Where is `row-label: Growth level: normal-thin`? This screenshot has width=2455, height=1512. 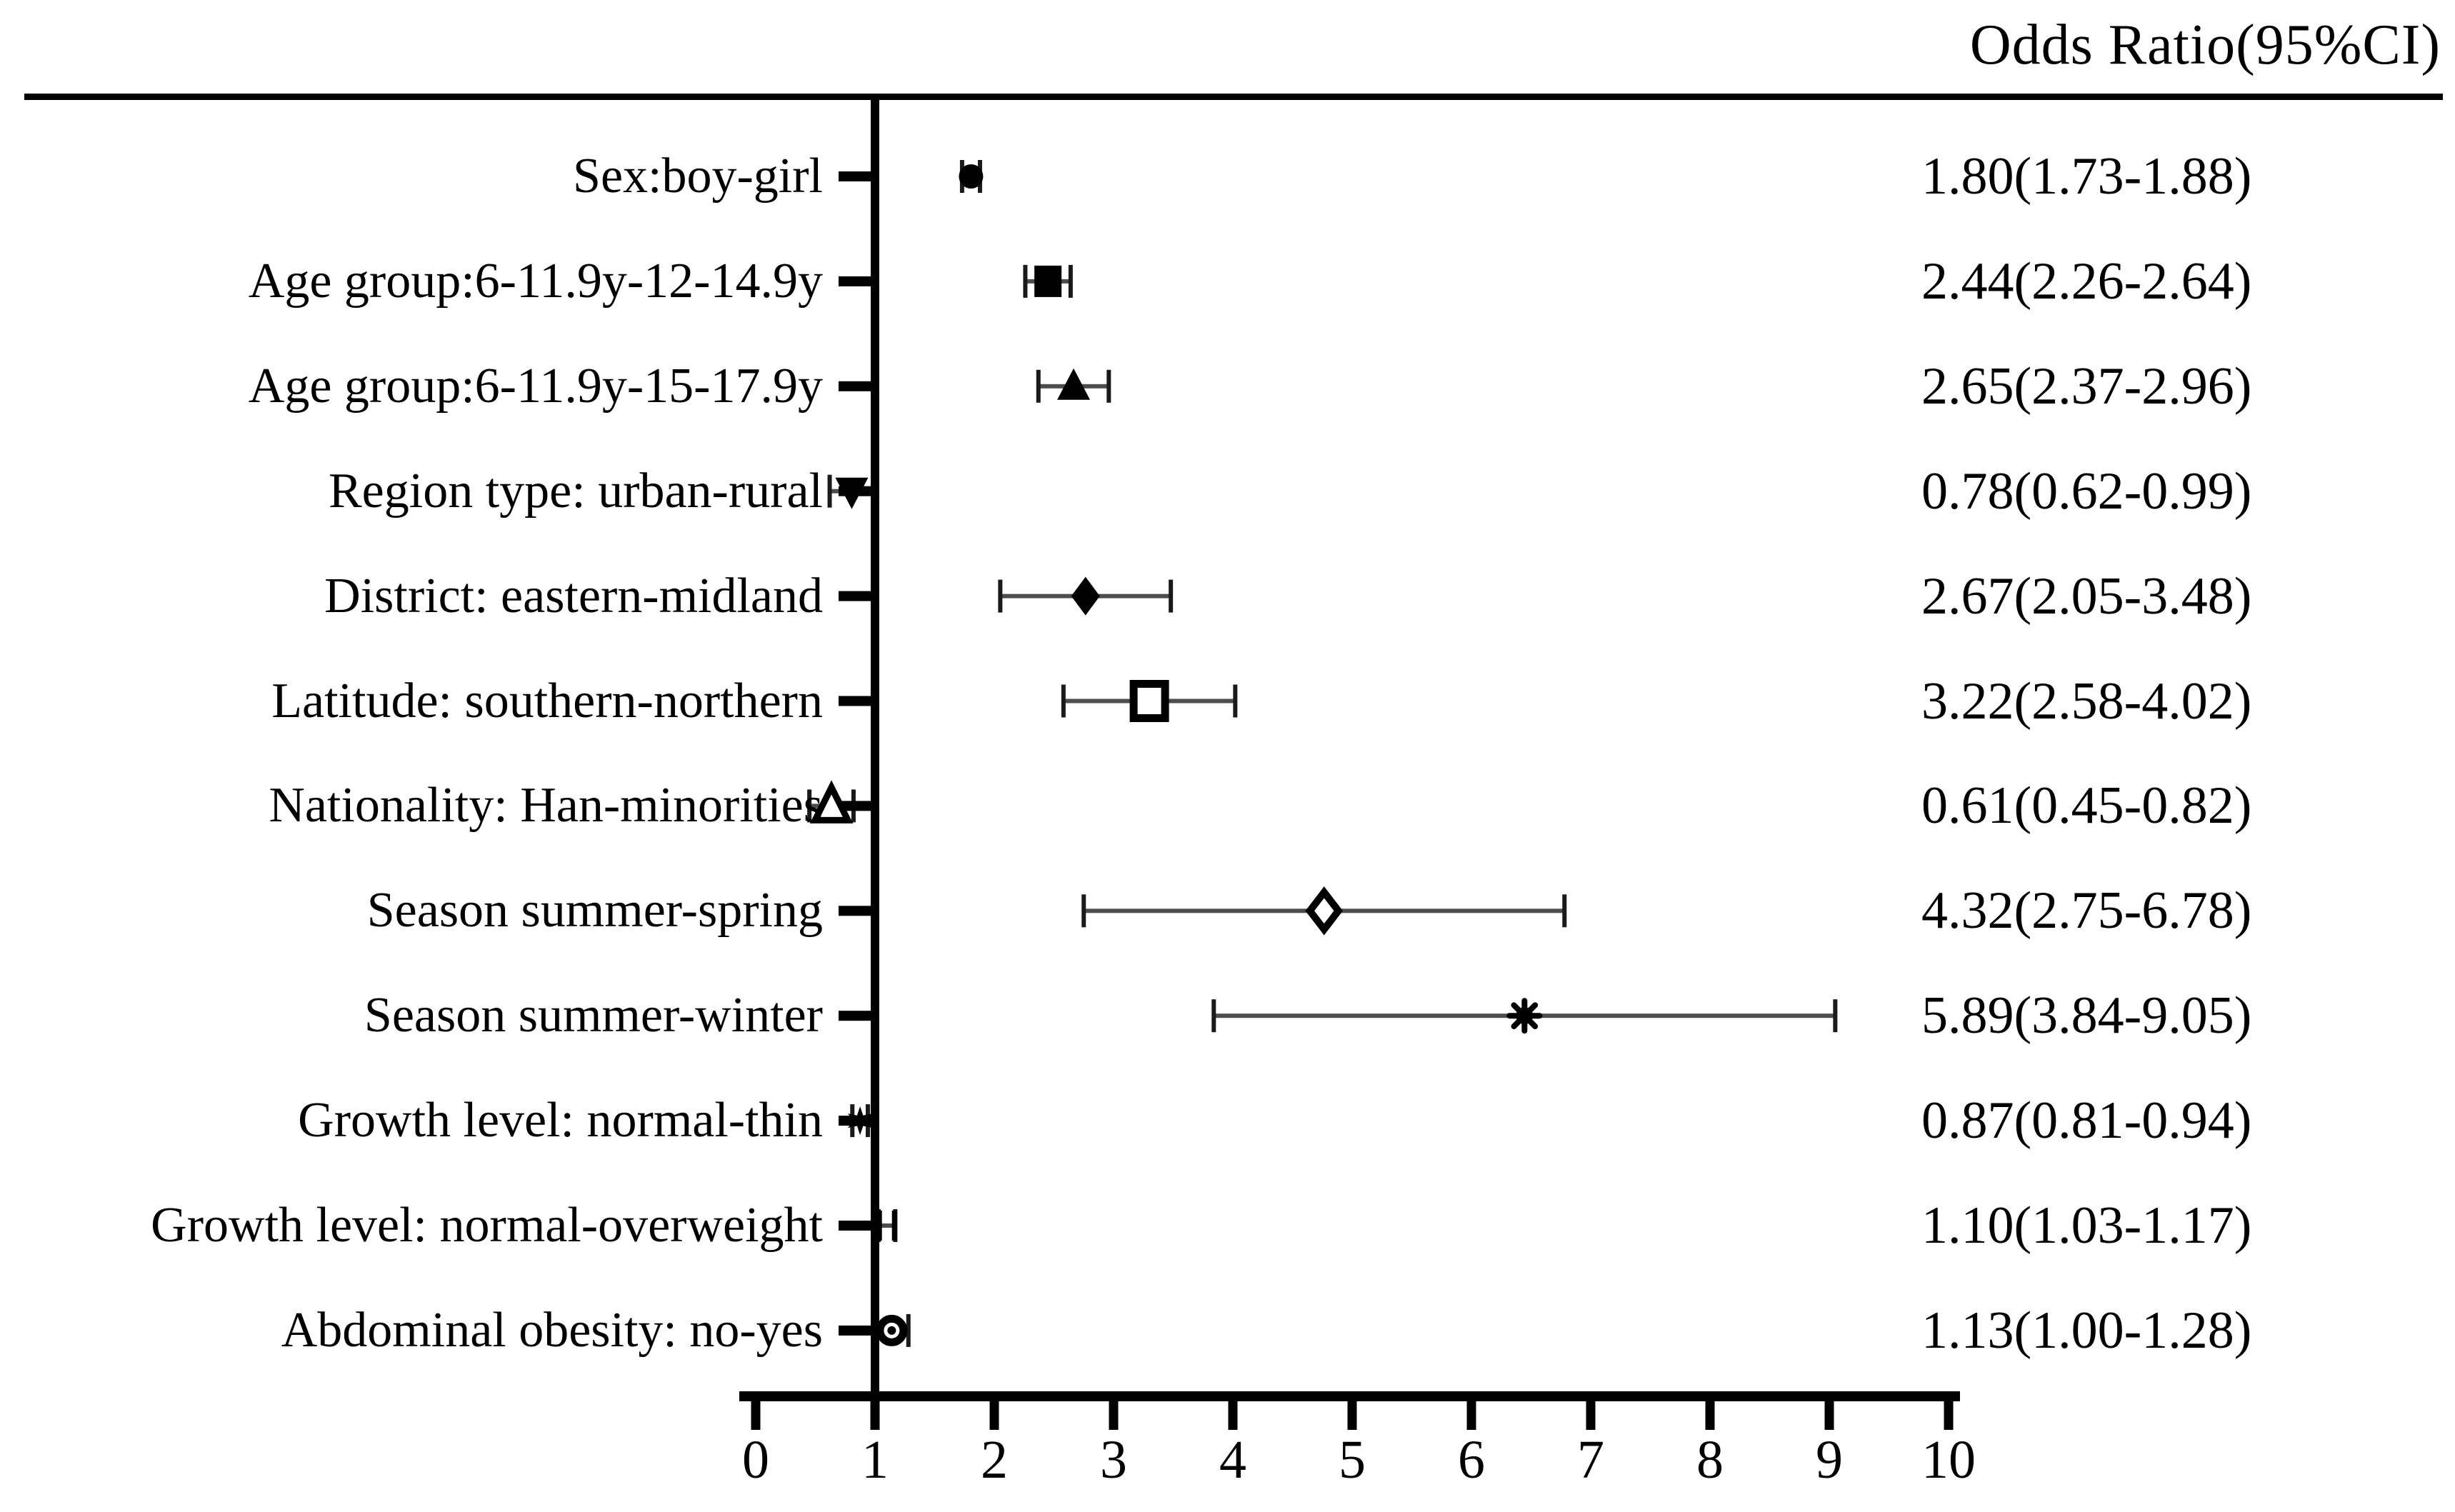 row-label: Growth level: normal-thin is located at coordinates (560, 1120).